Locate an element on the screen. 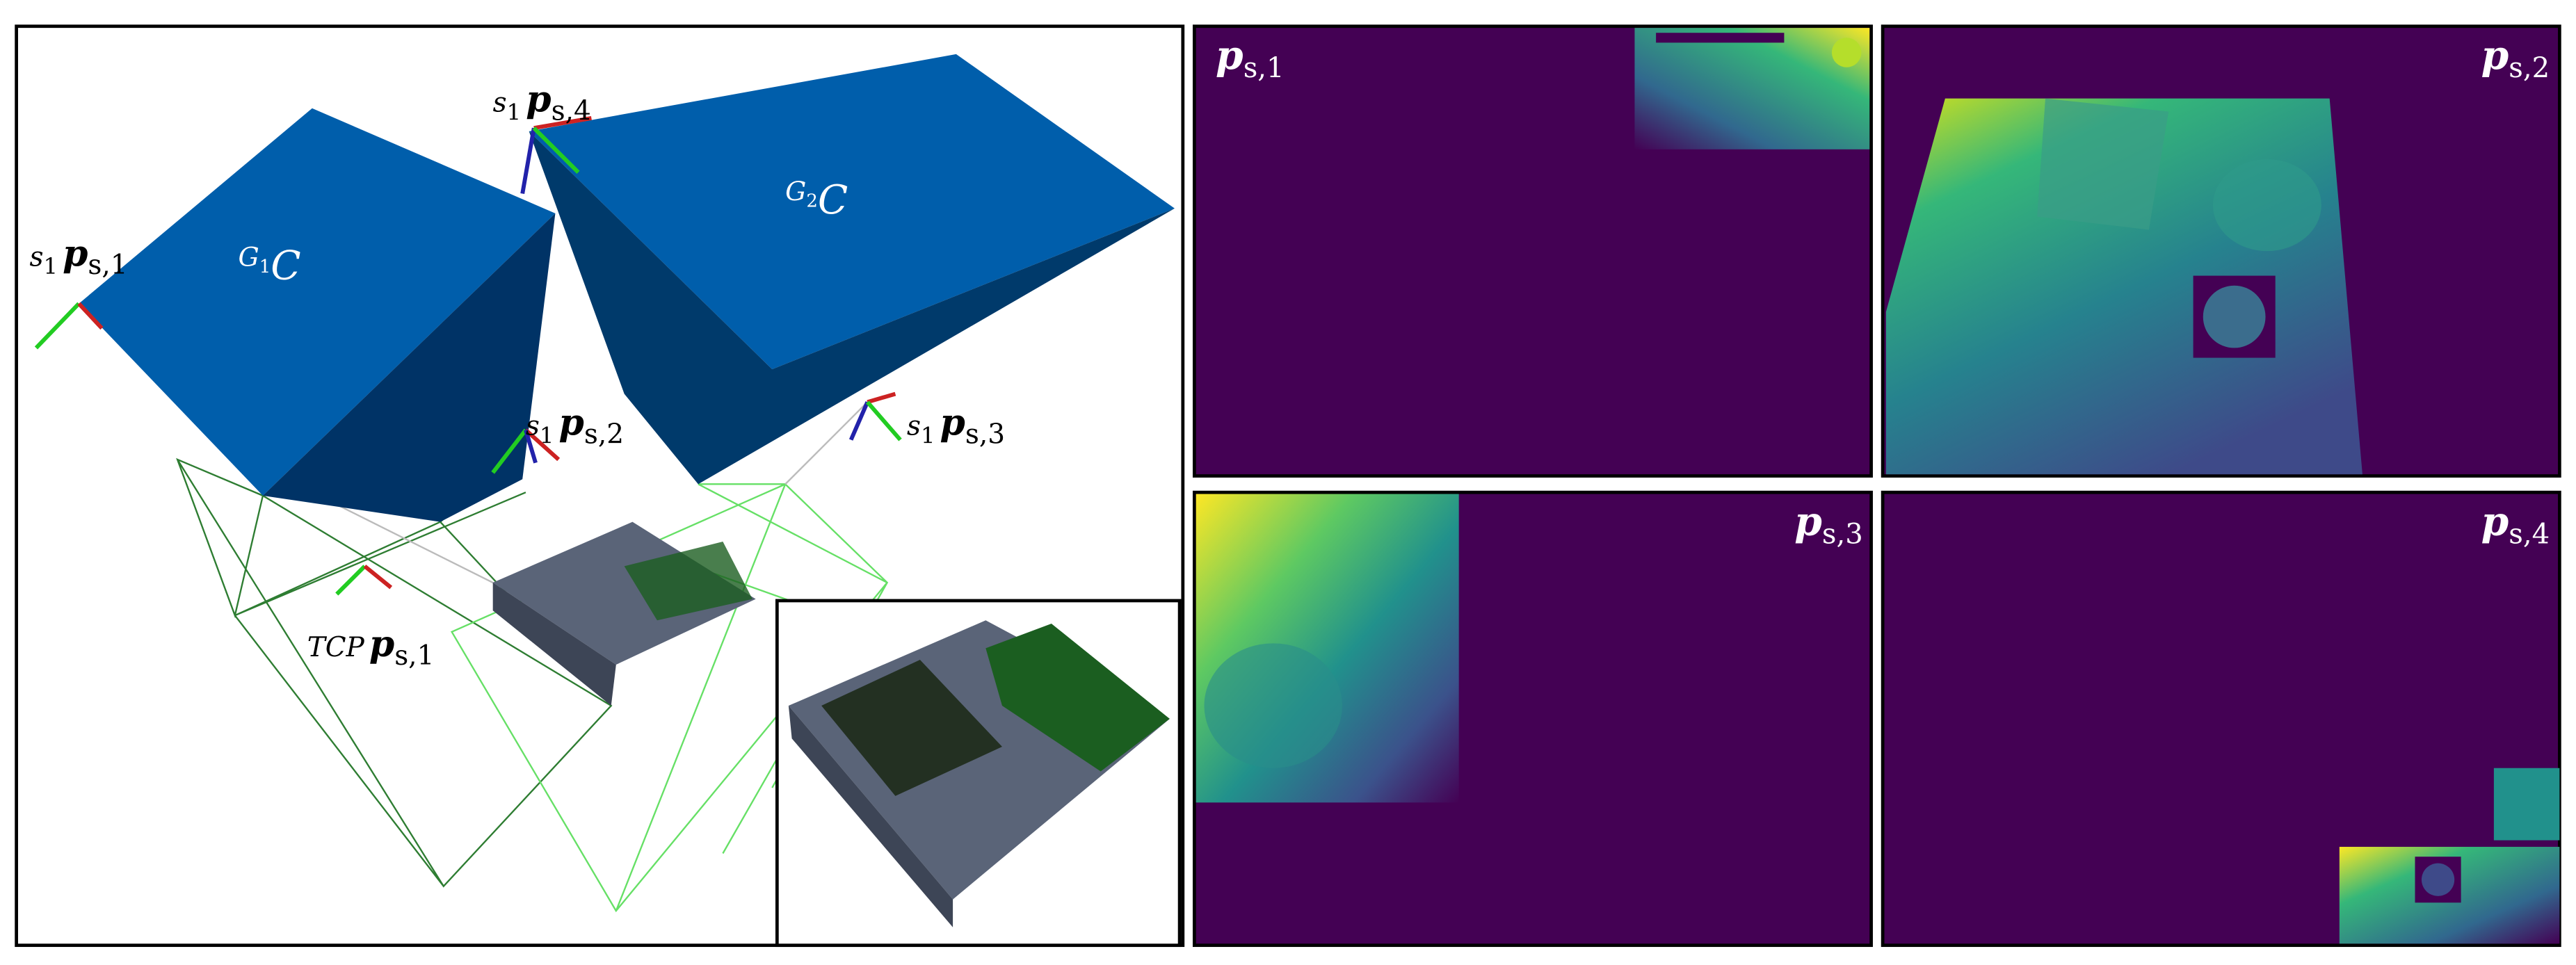 The image size is (2576, 965). label-part: 2 is located at coordinates (812, 200).